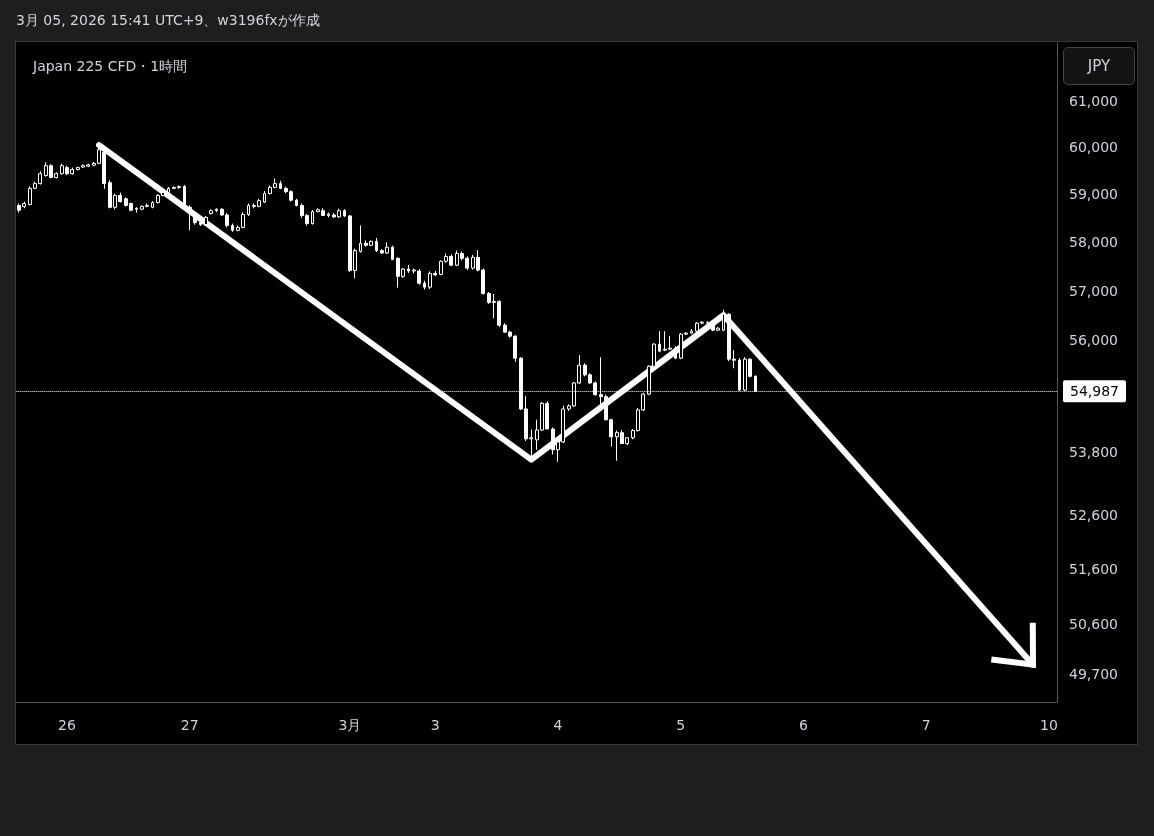 The image size is (1154, 836). What do you see at coordinates (1049, 725) in the screenshot?
I see `x-tick-label: 10` at bounding box center [1049, 725].